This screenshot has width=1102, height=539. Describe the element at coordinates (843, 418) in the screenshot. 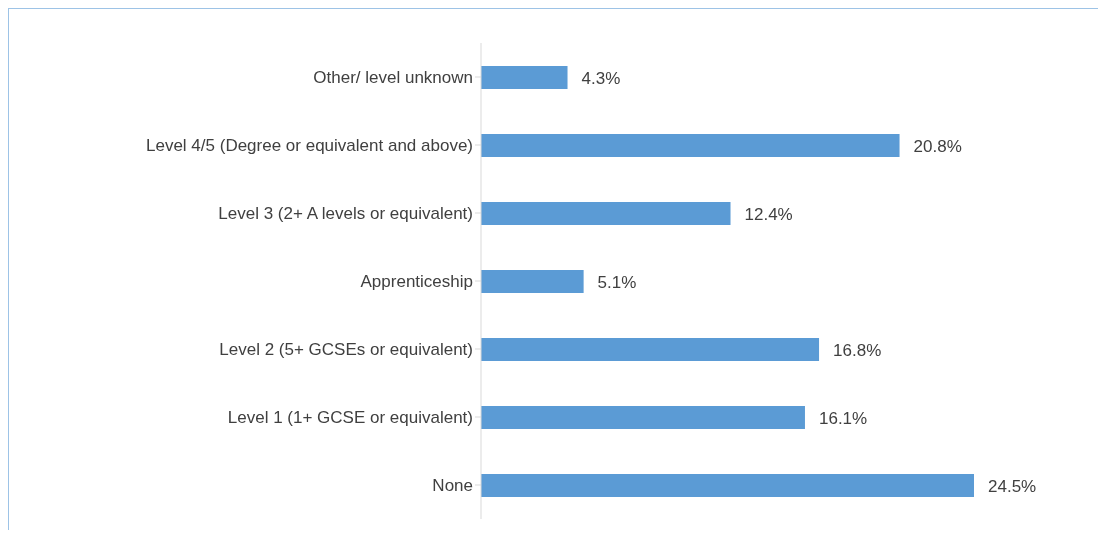

I see `data-label: 16.1%` at that location.